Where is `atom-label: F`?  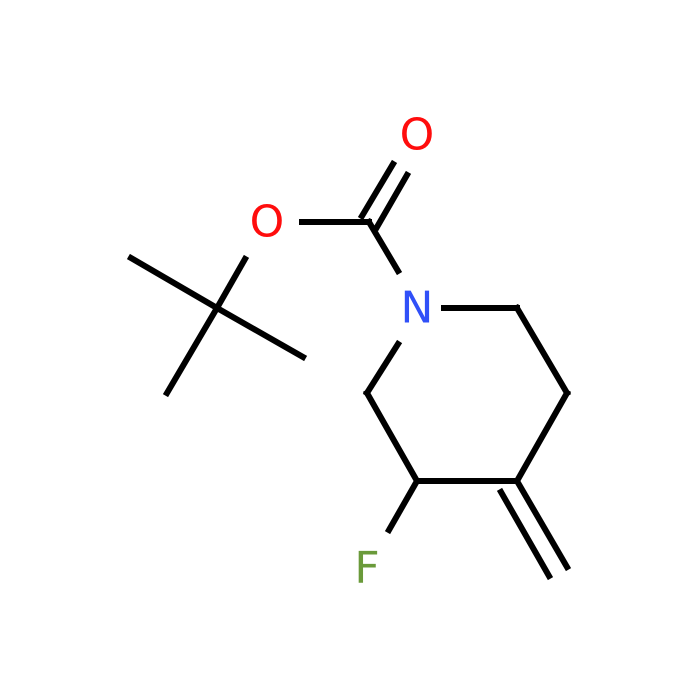
atom-label: F is located at coordinates (366, 568).